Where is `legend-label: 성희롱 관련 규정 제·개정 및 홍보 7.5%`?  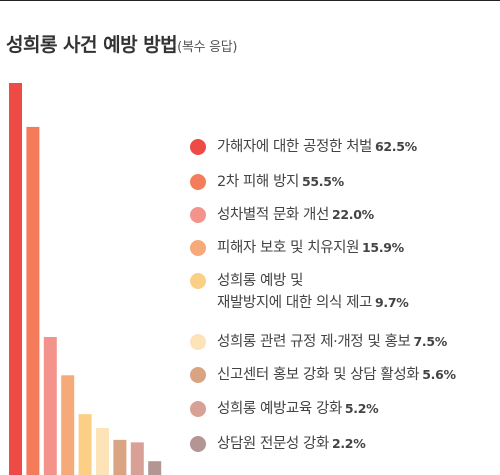
legend-label: 성희롱 관련 규정 제·개정 및 홍보 7.5% is located at coordinates (332, 342).